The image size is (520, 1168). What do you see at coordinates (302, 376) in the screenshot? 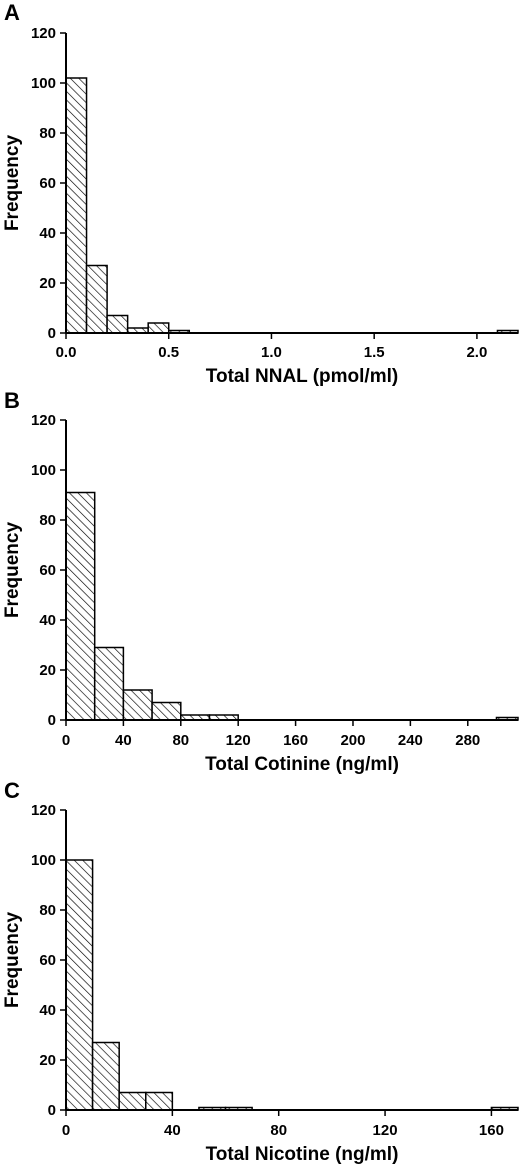
I see `x-axis-title: Total NNAL (pmol/ml)` at bounding box center [302, 376].